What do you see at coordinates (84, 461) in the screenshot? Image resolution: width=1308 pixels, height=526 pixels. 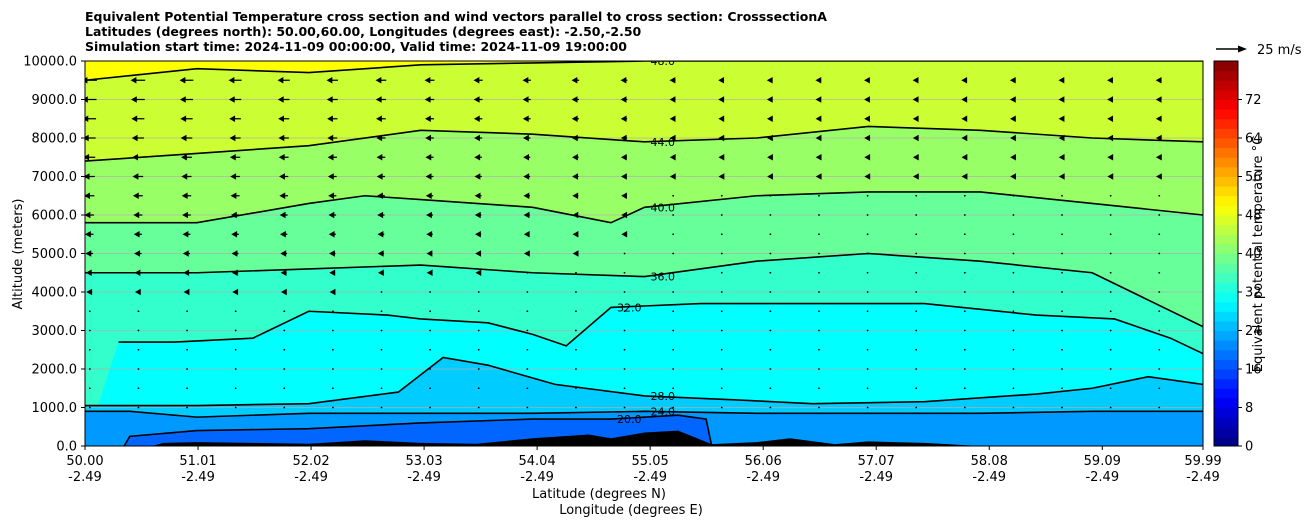 I see `x-tick-label-lat-0: 50.00` at bounding box center [84, 461].